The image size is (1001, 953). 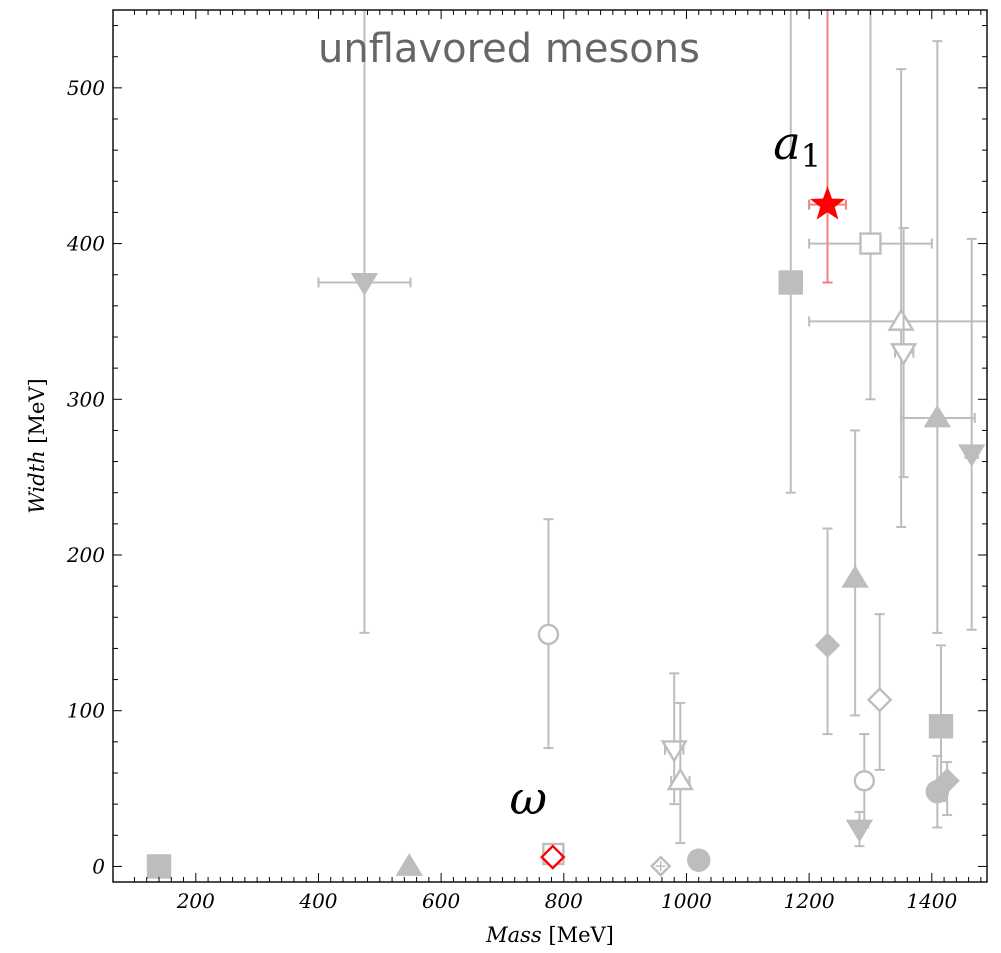 What do you see at coordinates (441, 901) in the screenshot?
I see `x-tick-label: 600` at bounding box center [441, 901].